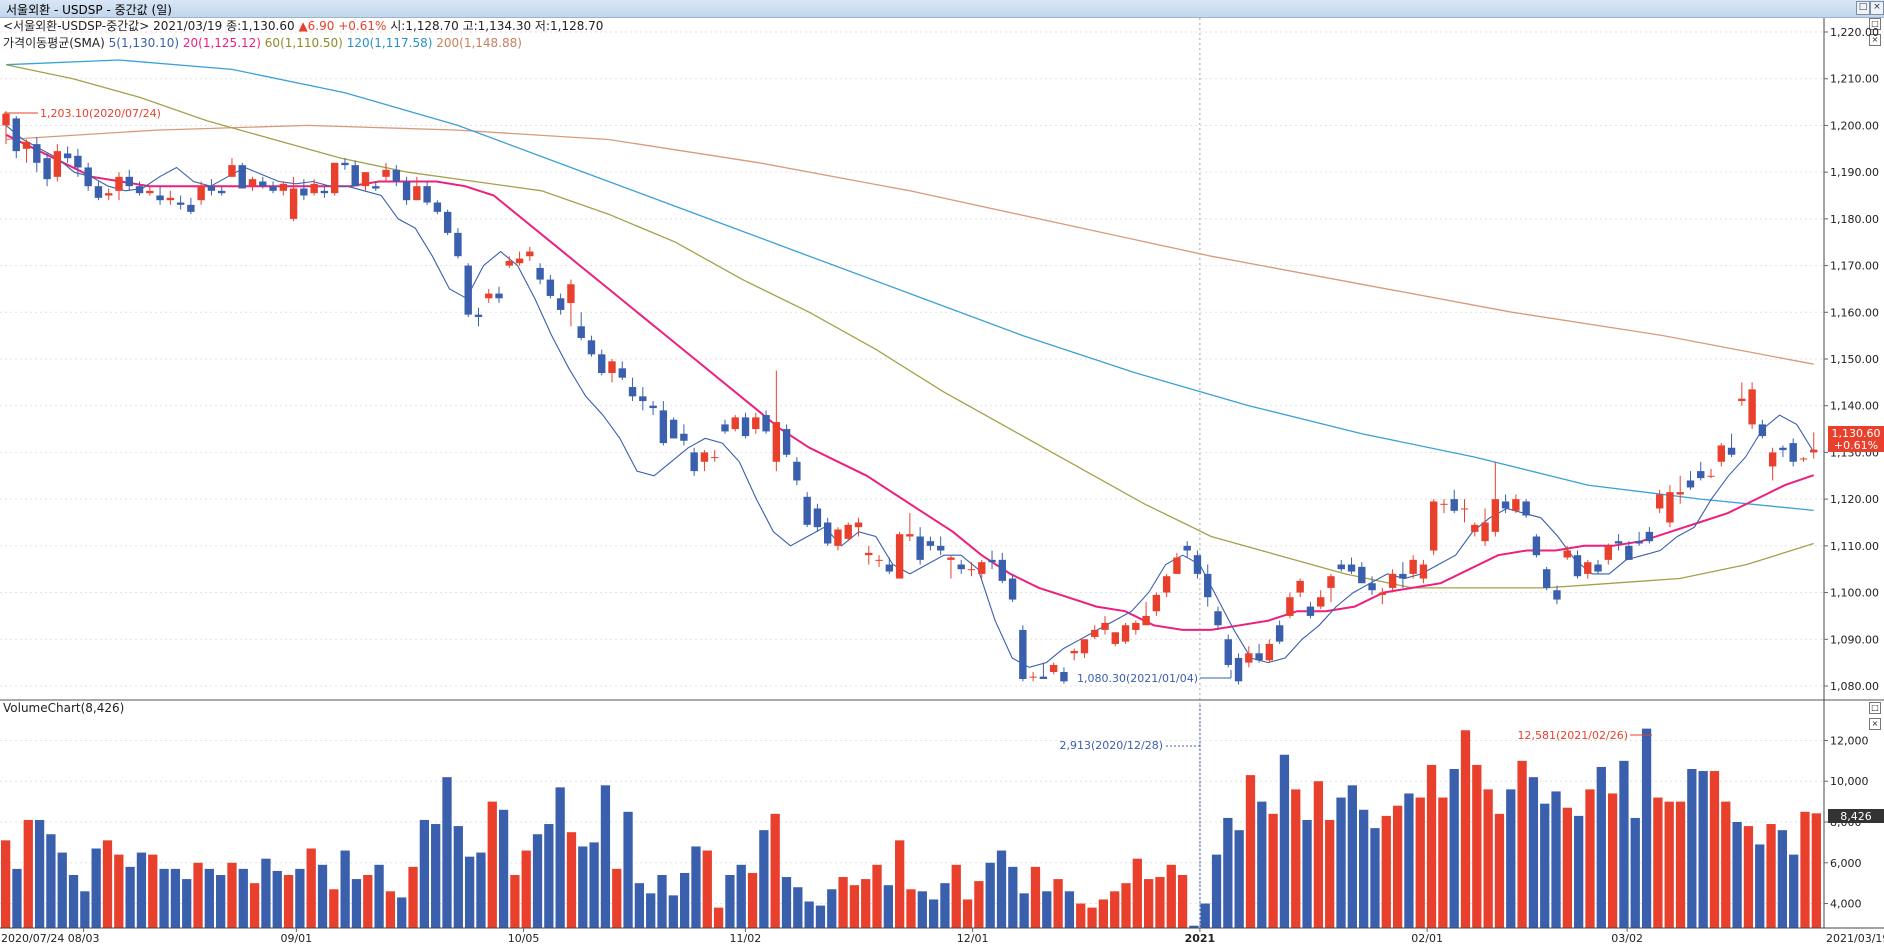 This screenshot has width=1884, height=949. What do you see at coordinates (296, 938) in the screenshot?
I see `x-tick-label: 09/01` at bounding box center [296, 938].